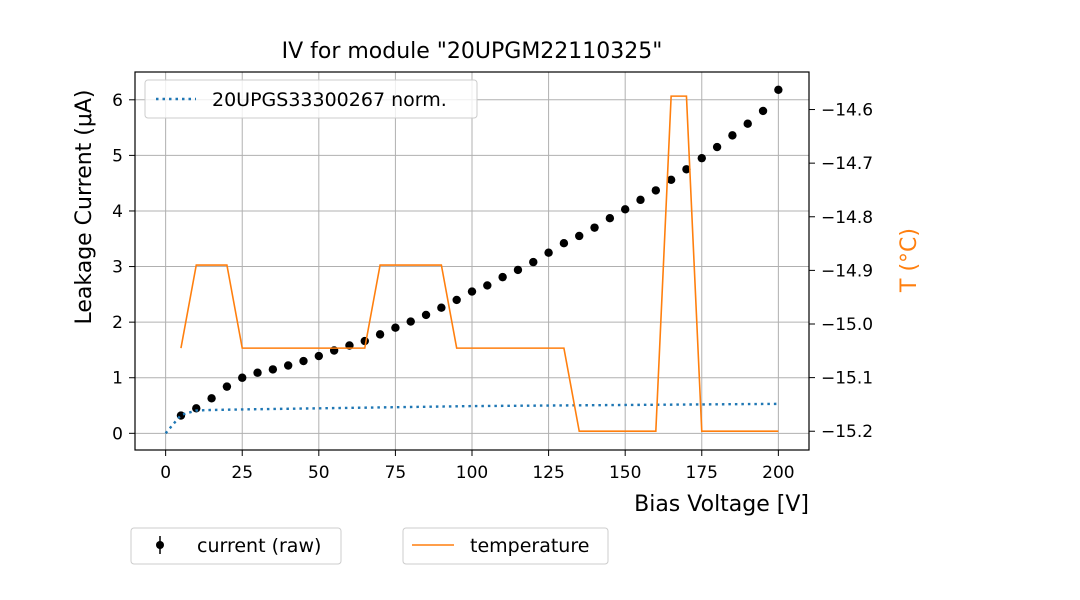 The width and height of the screenshot is (1080, 600). What do you see at coordinates (117, 323) in the screenshot?
I see `y-tick-label-2: 2` at bounding box center [117, 323].